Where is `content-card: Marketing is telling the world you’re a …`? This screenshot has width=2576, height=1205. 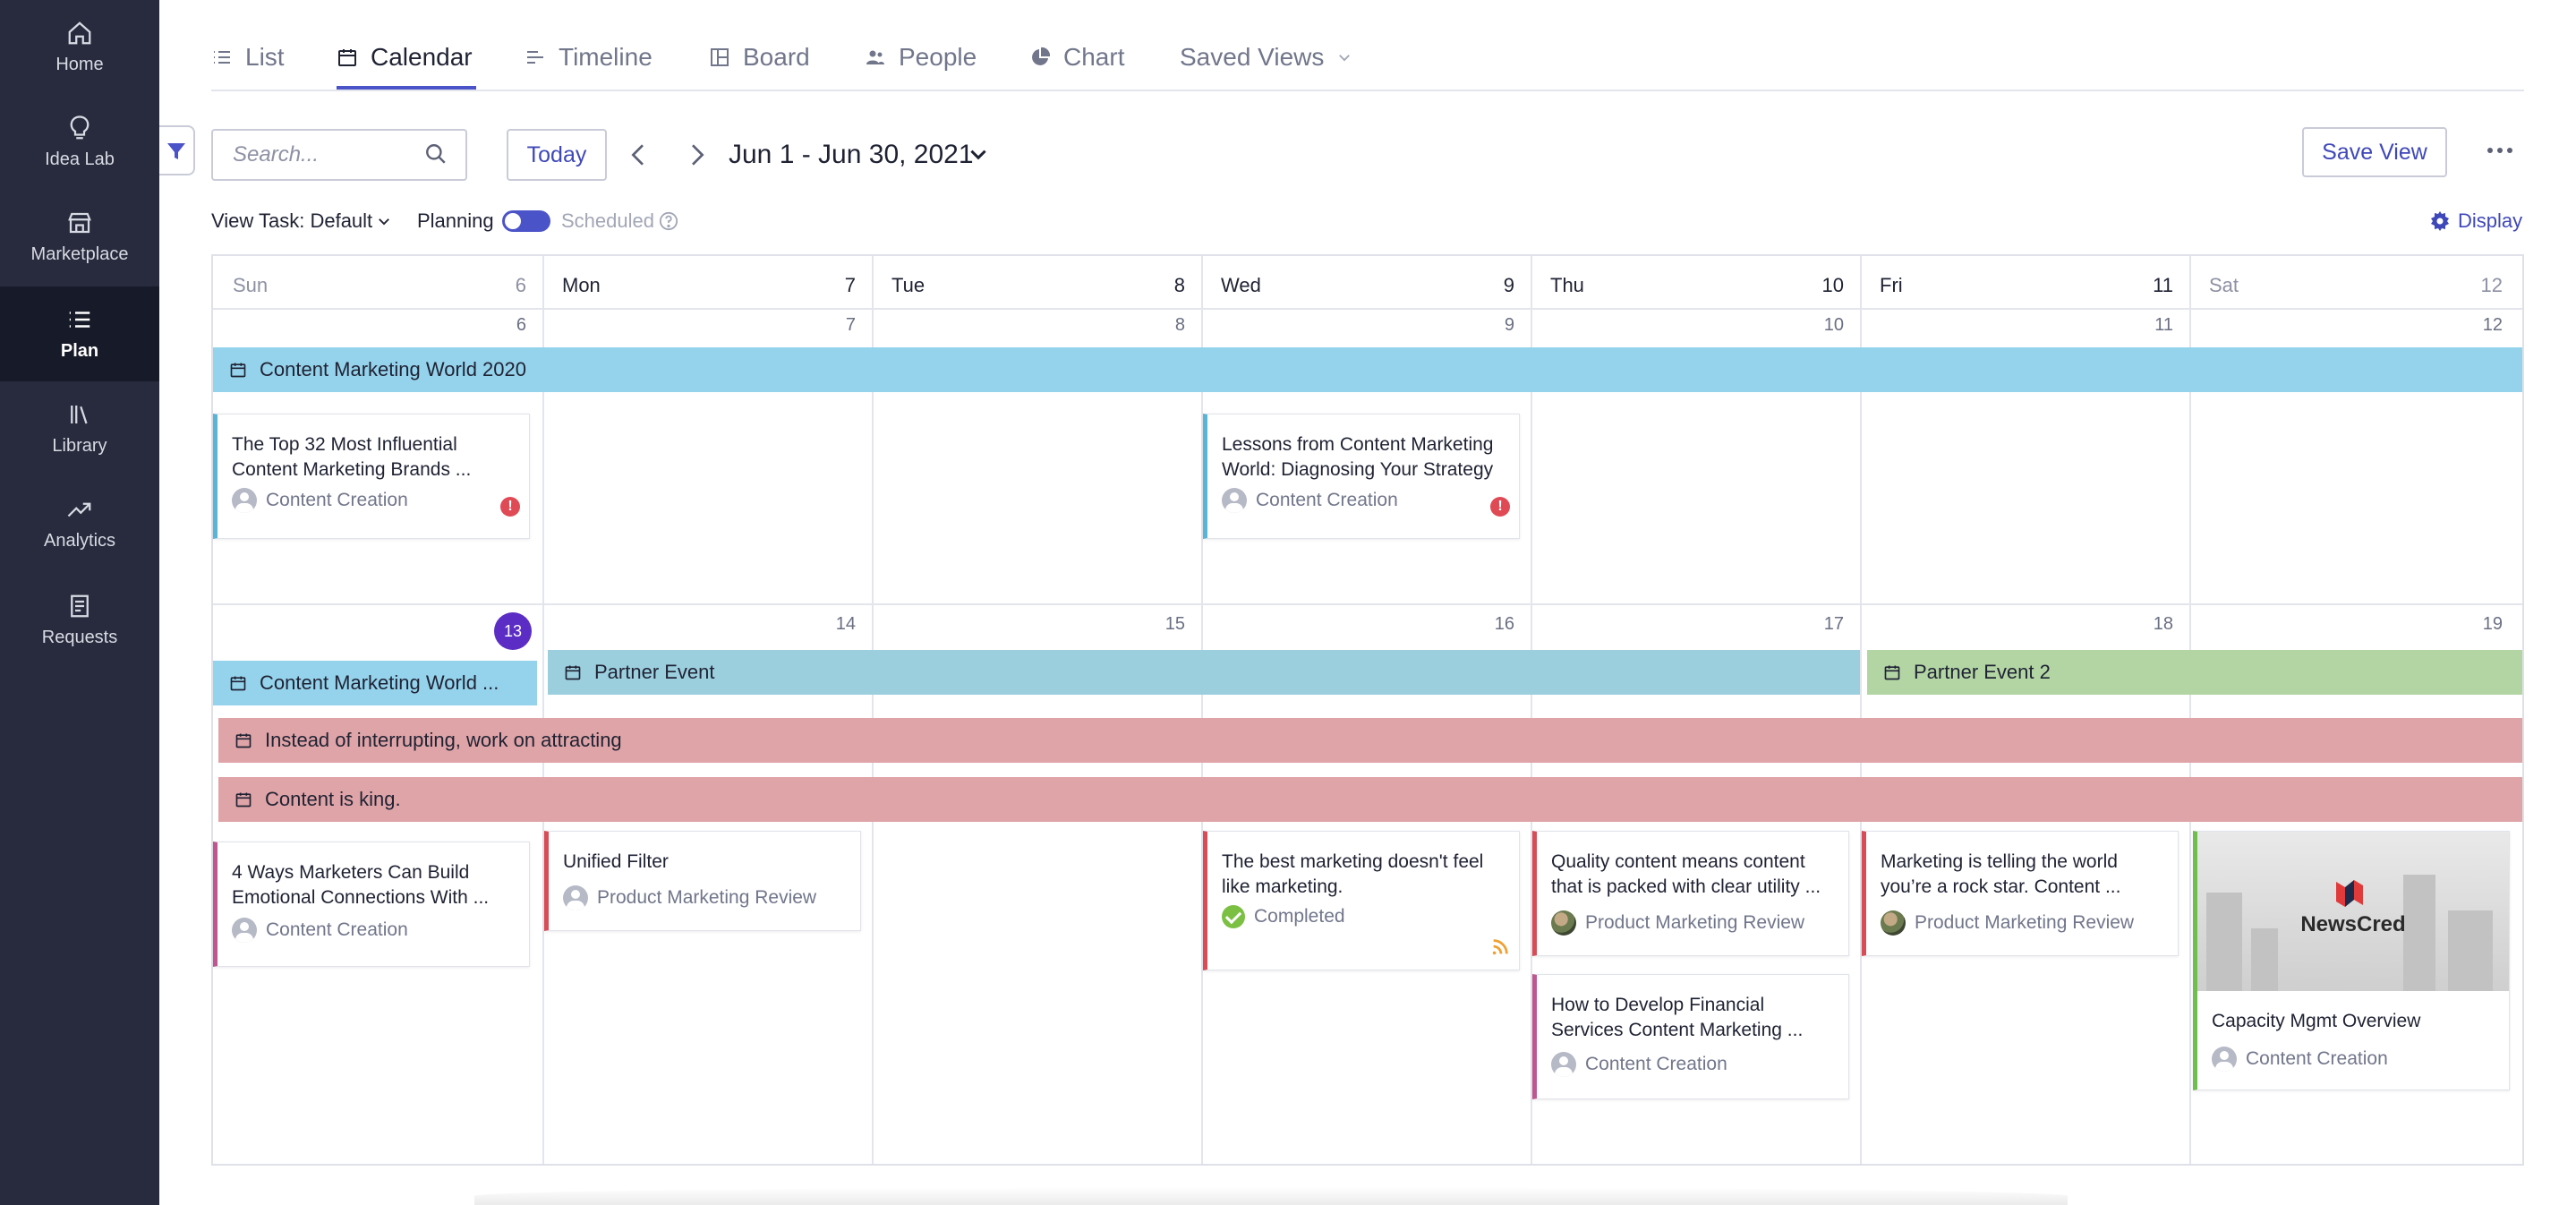
content-card: Marketing is telling the world you’re a … is located at coordinates (2020, 894).